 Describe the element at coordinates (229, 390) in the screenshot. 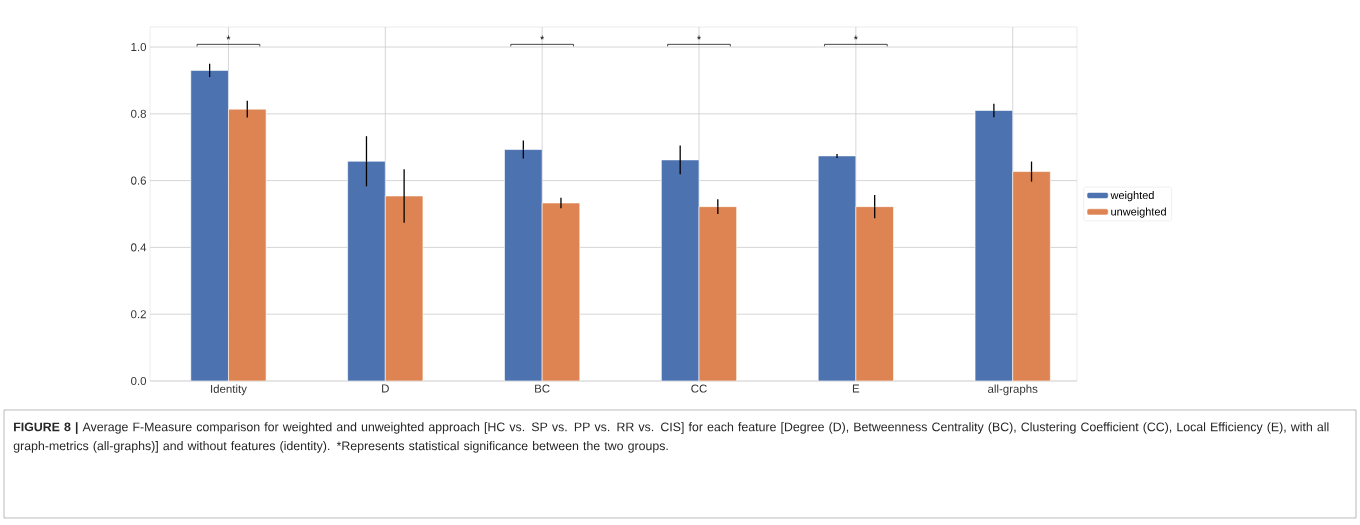

I see `x-tick-label: Identity` at that location.